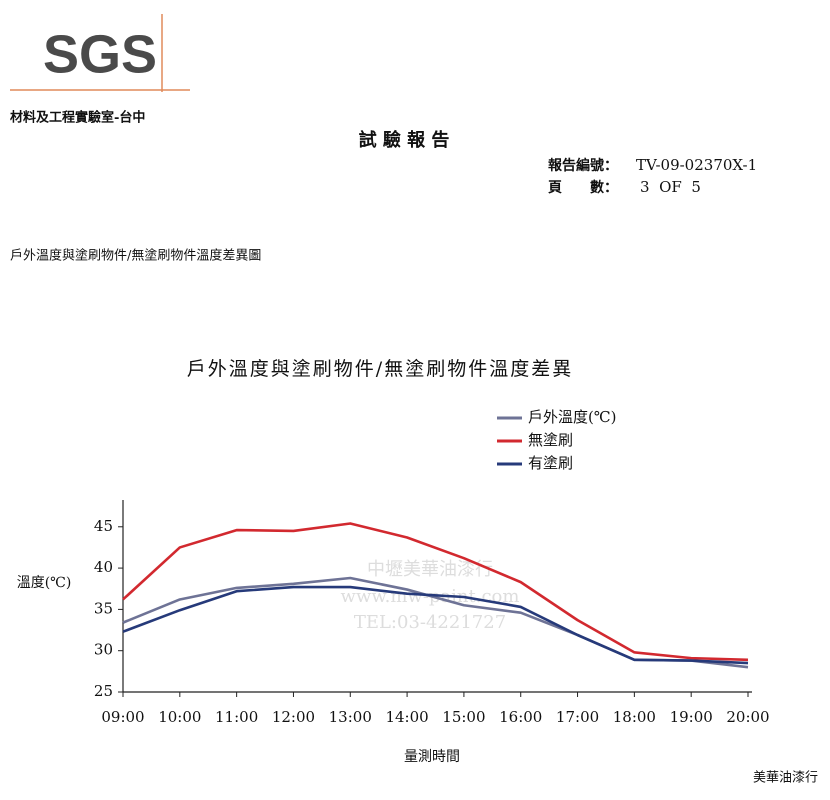 This screenshot has width=830, height=800. What do you see at coordinates (103, 608) in the screenshot?
I see `y-tick-label: 35` at bounding box center [103, 608].